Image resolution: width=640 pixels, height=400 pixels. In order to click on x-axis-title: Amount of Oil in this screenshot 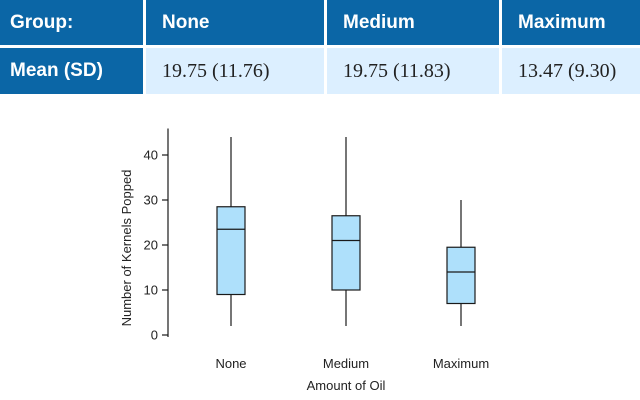, I will do `click(346, 385)`.